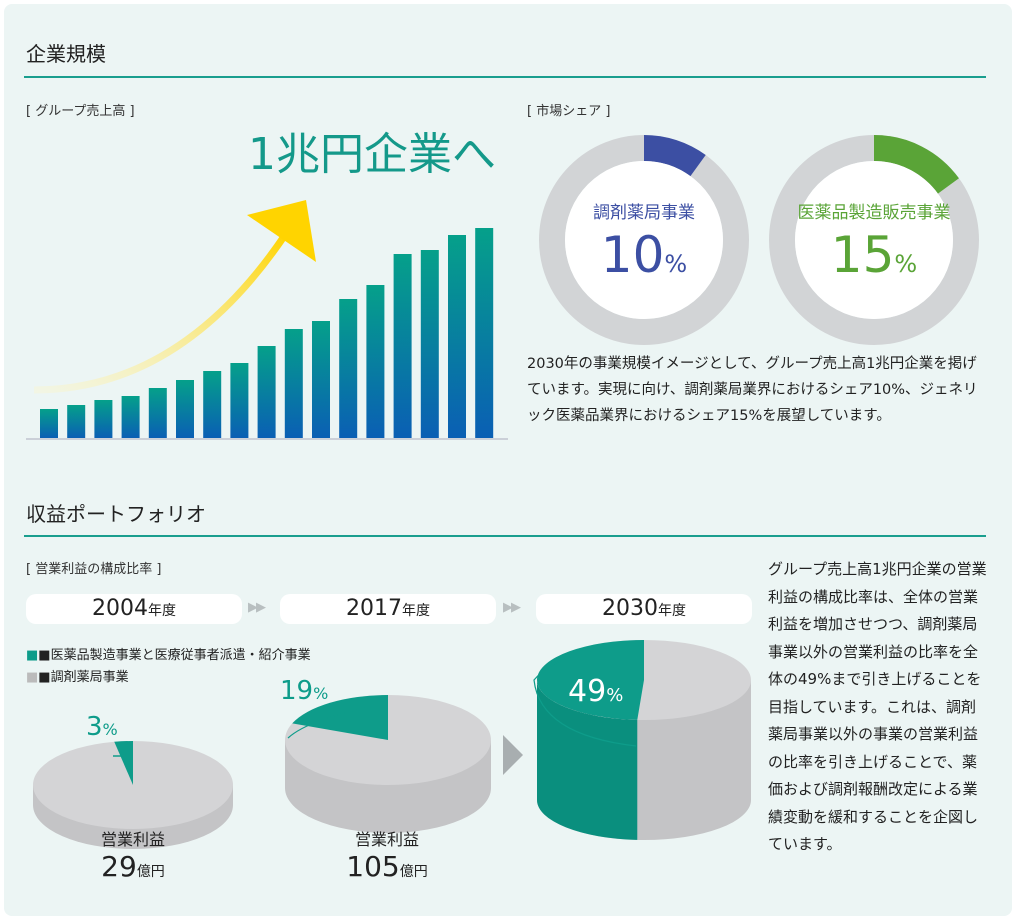 The height and width of the screenshot is (919, 1015). I want to click on value: 10, so click(632, 255).